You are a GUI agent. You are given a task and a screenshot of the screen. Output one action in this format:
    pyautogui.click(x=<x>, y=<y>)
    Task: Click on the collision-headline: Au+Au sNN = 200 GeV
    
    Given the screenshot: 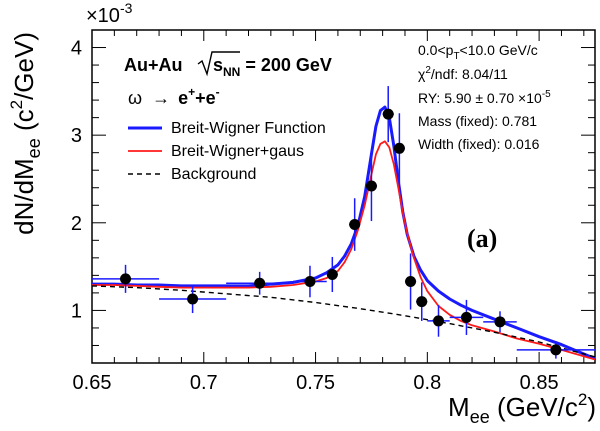 What is the action you would take?
    pyautogui.click(x=228, y=65)
    